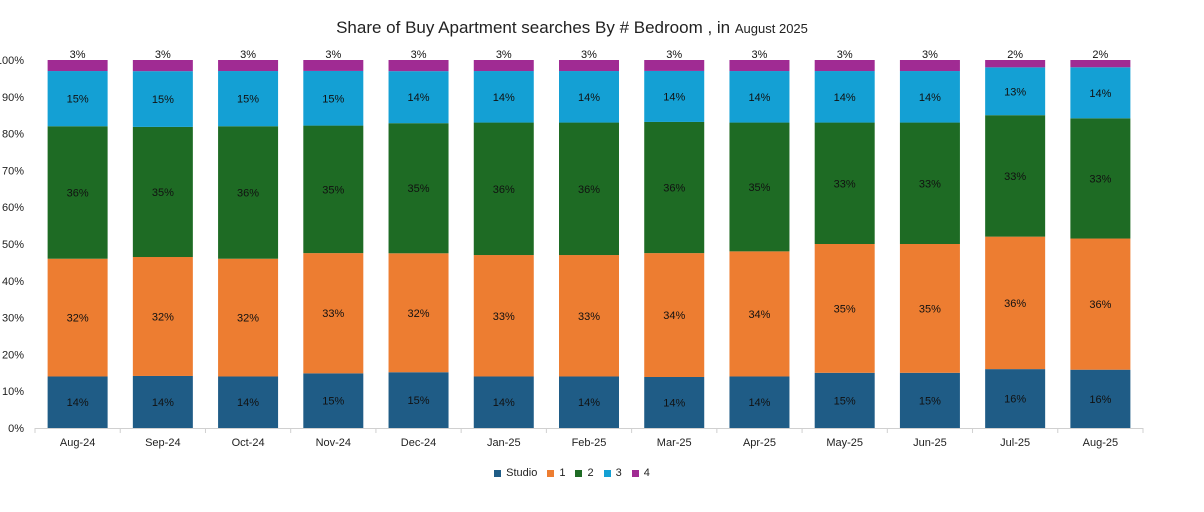 The image size is (1204, 512). What do you see at coordinates (562, 473) in the screenshot?
I see `legend-label: 1` at bounding box center [562, 473].